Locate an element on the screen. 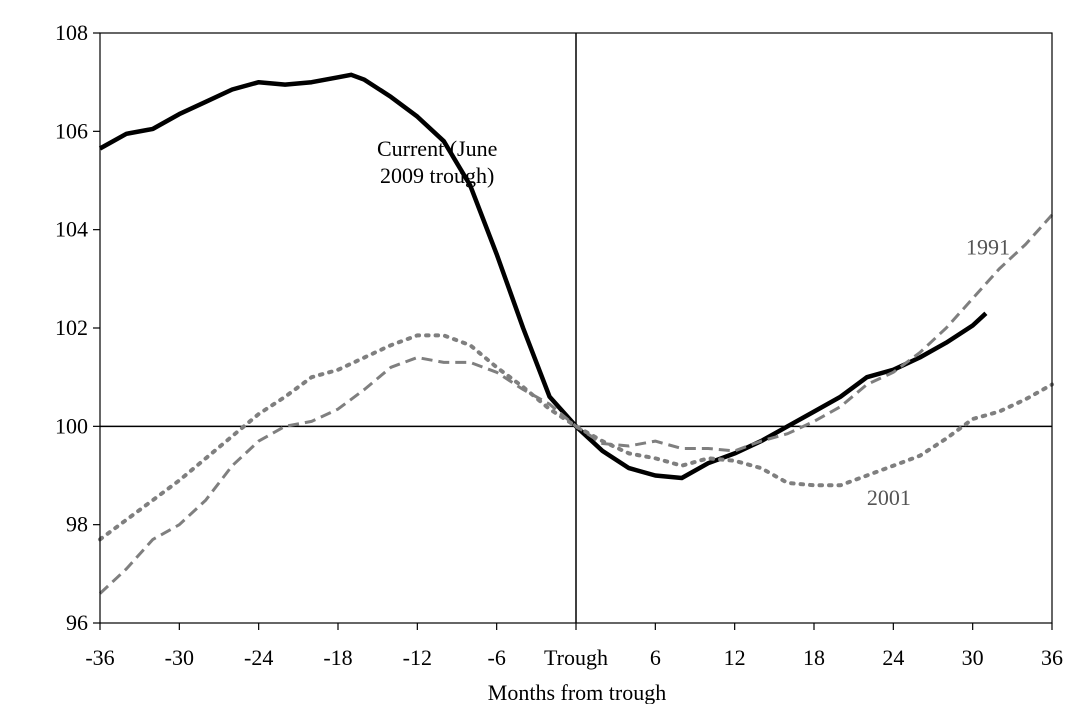  y-tick-label: 100 is located at coordinates (71, 425).